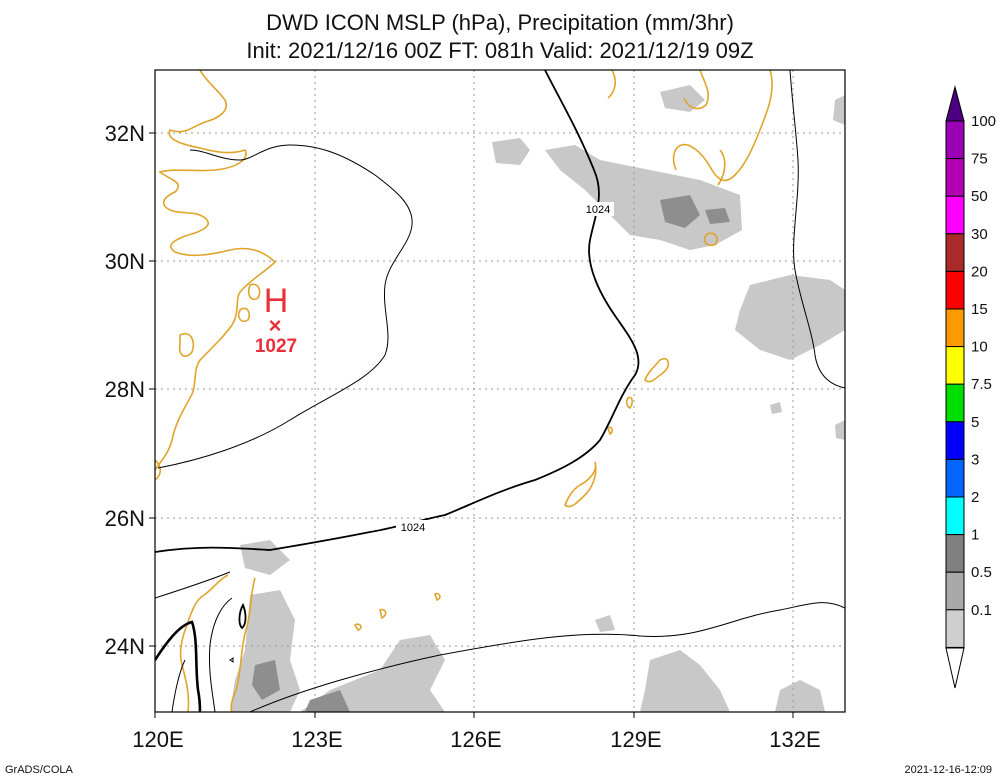 The height and width of the screenshot is (779, 1000). I want to click on lat-tick-label: 26N, so click(125, 518).